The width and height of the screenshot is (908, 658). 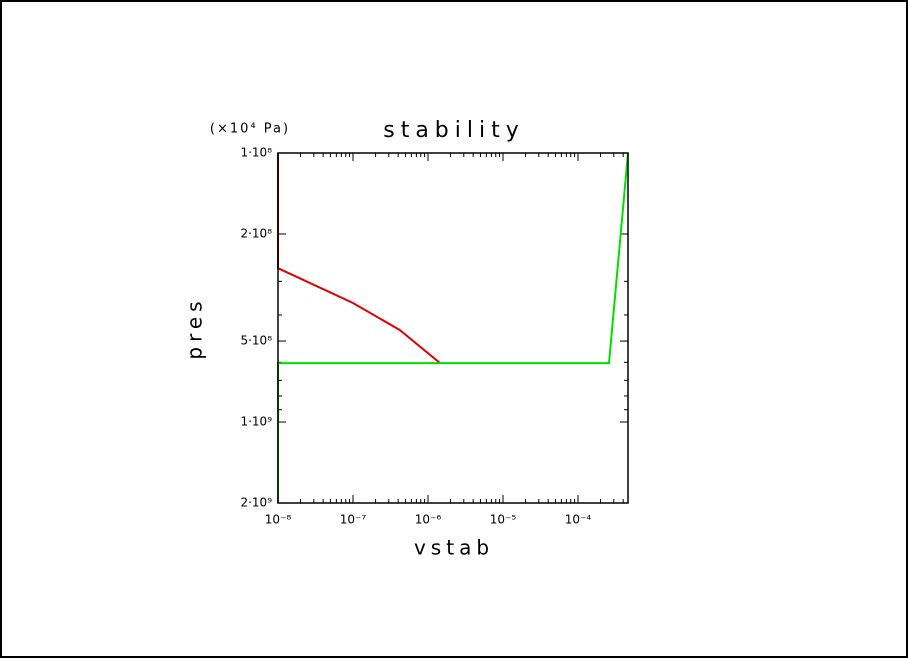 What do you see at coordinates (256, 233) in the screenshot?
I see `y-tick-label: 2·10⁸` at bounding box center [256, 233].